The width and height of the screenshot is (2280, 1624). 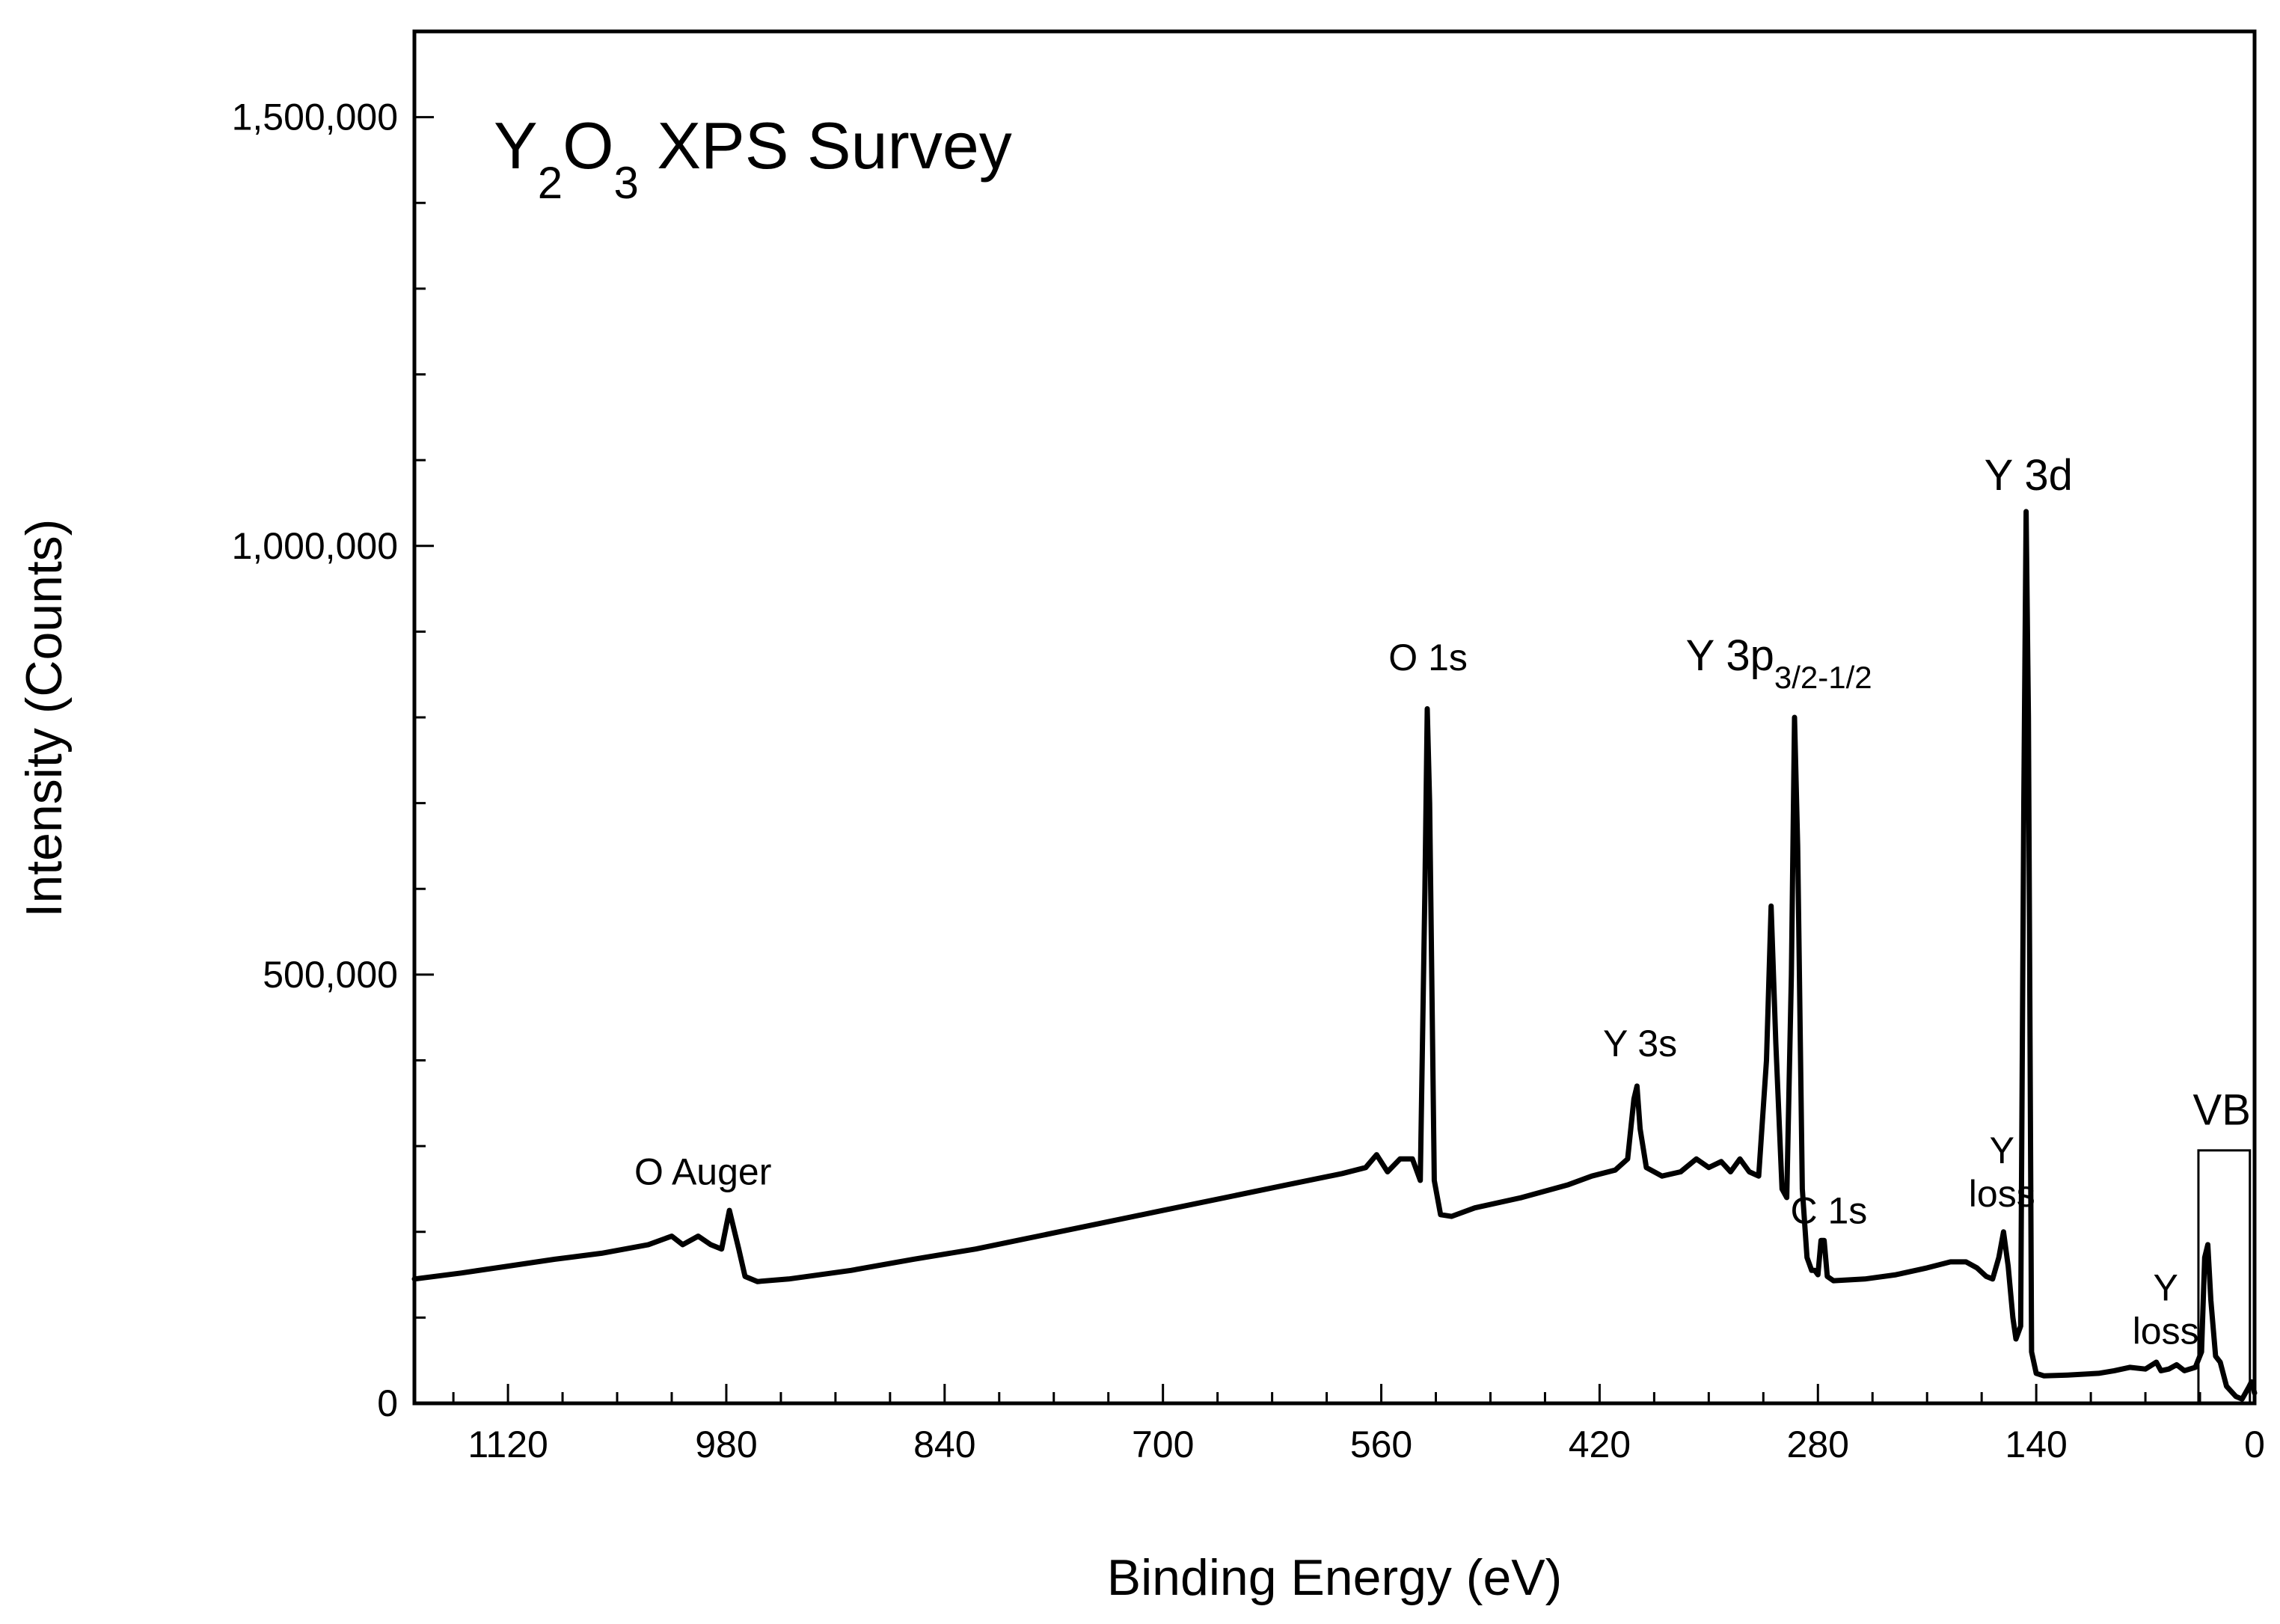 What do you see at coordinates (330, 975) in the screenshot?
I see `y-tick-label: 500,000` at bounding box center [330, 975].